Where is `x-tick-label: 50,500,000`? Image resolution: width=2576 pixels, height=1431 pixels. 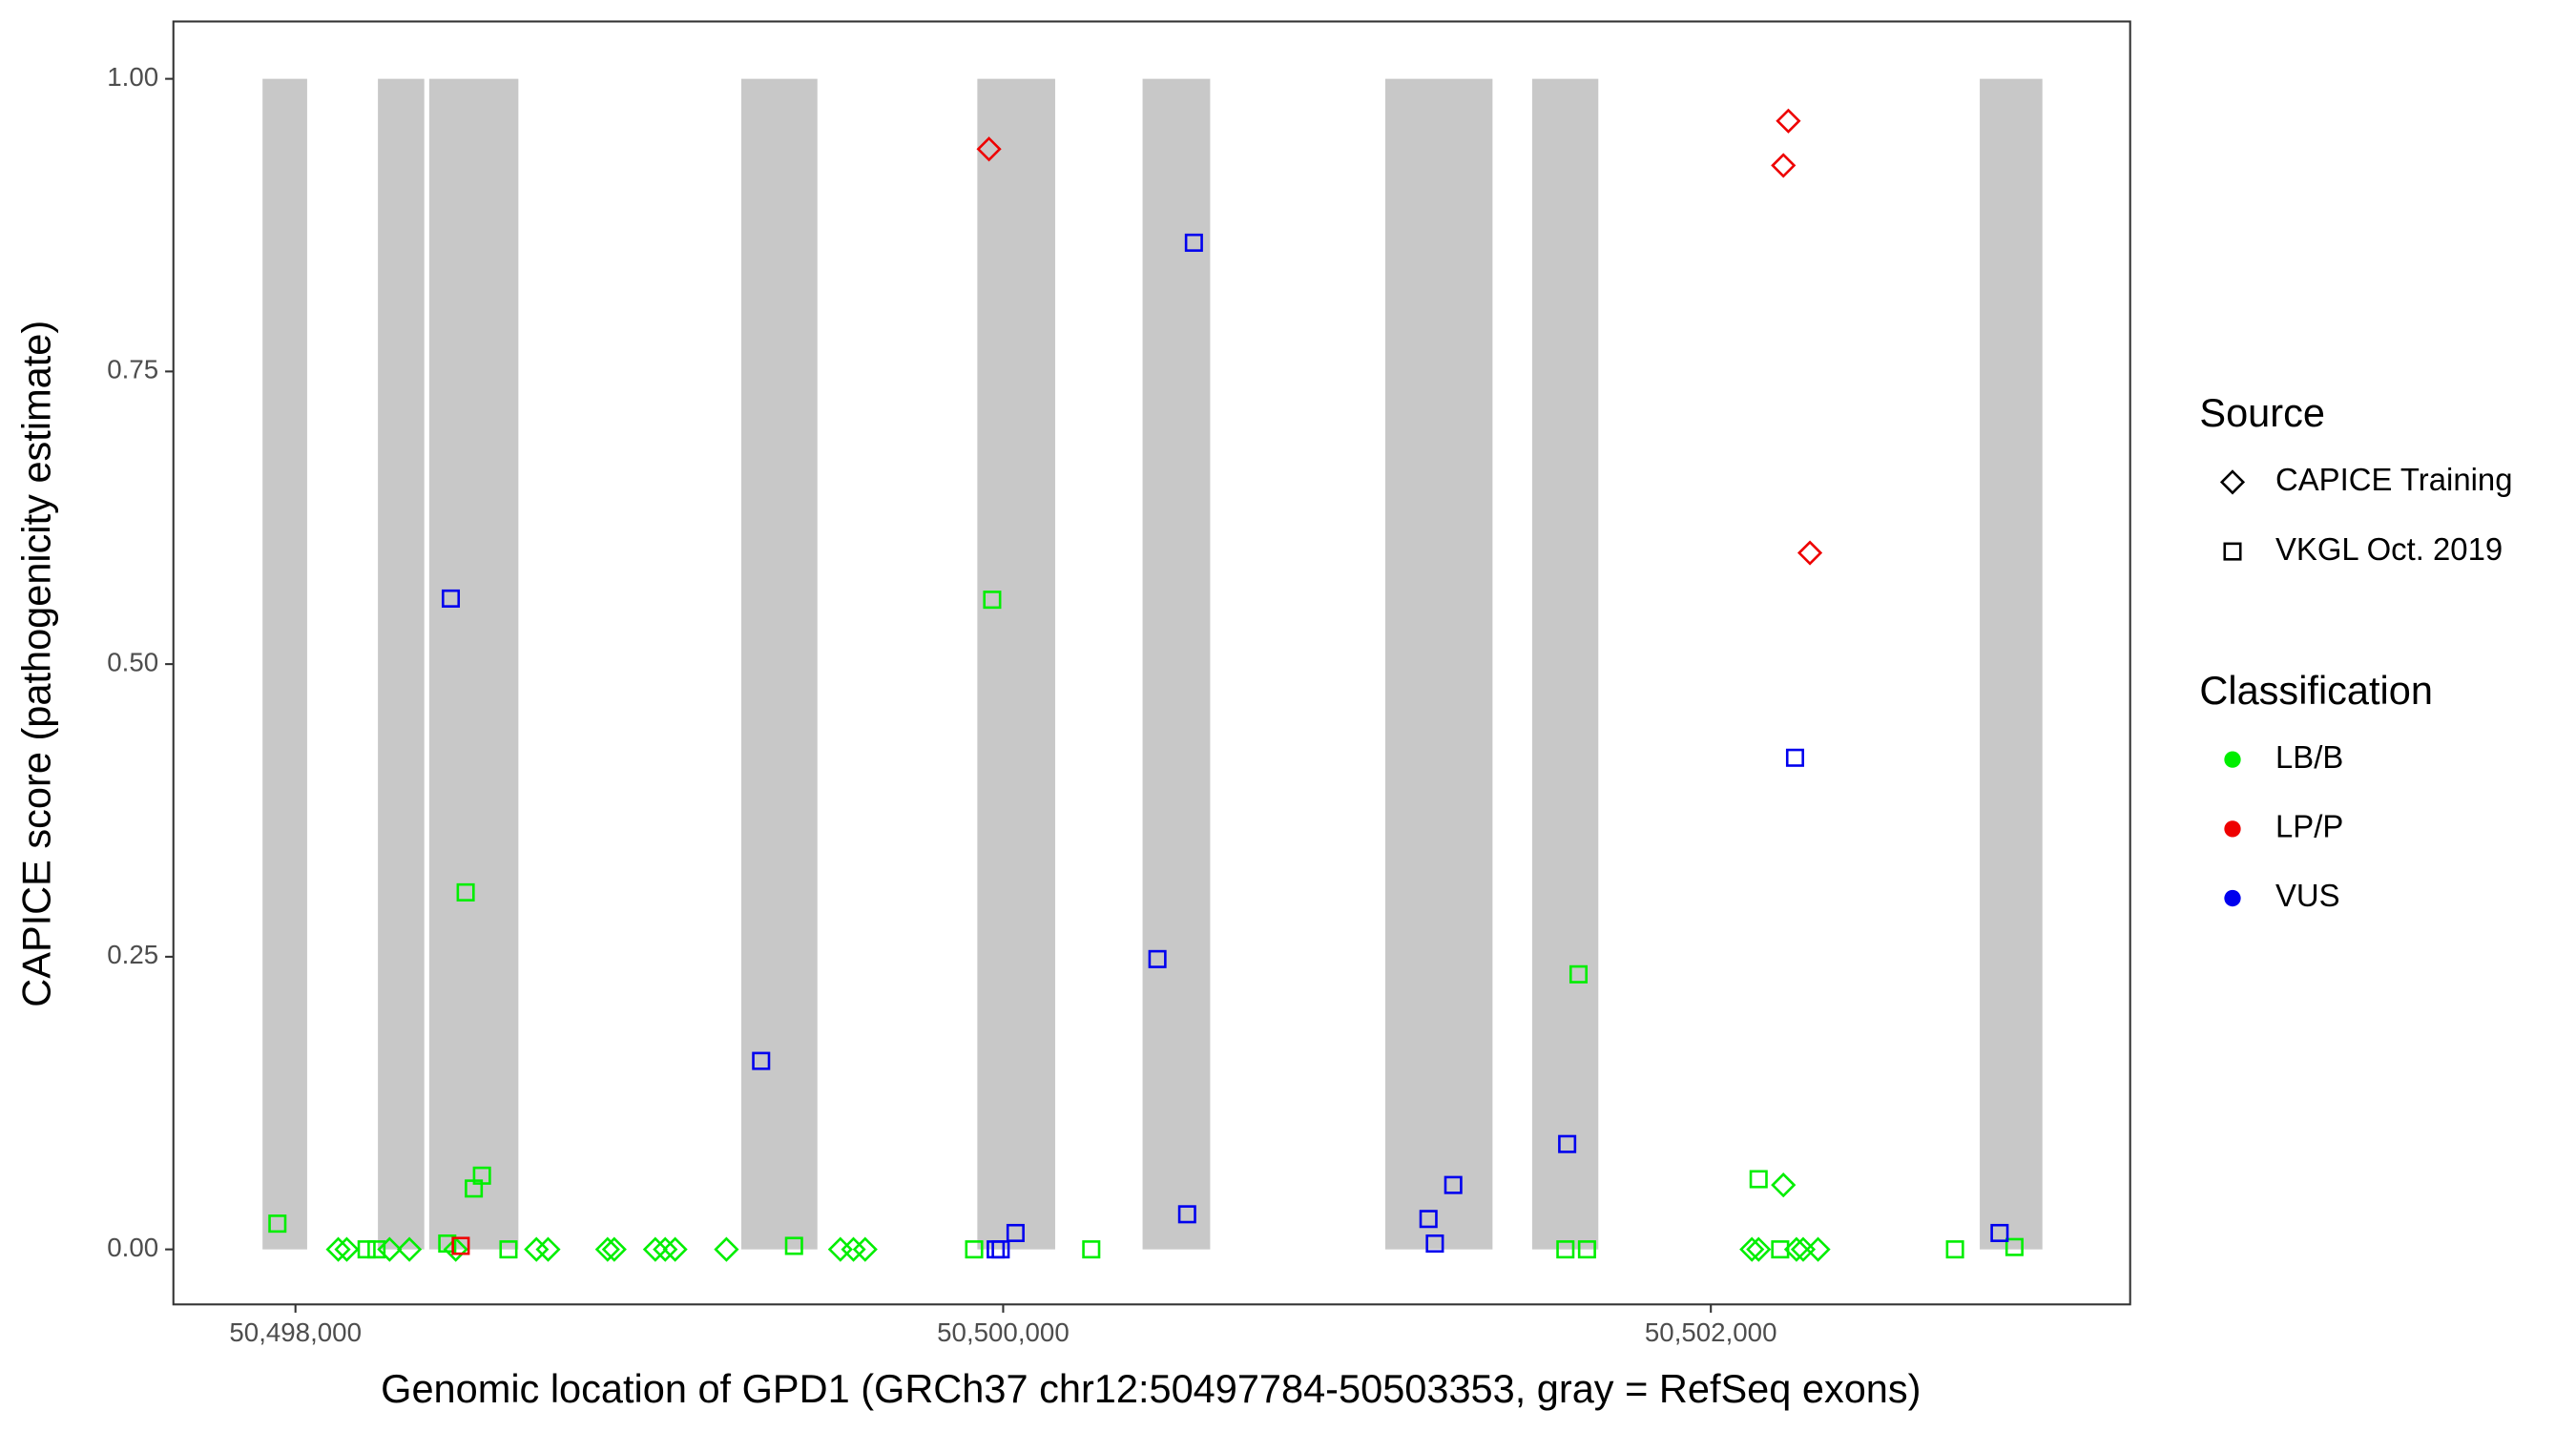
x-tick-label: 50,500,000 is located at coordinates (1003, 1332).